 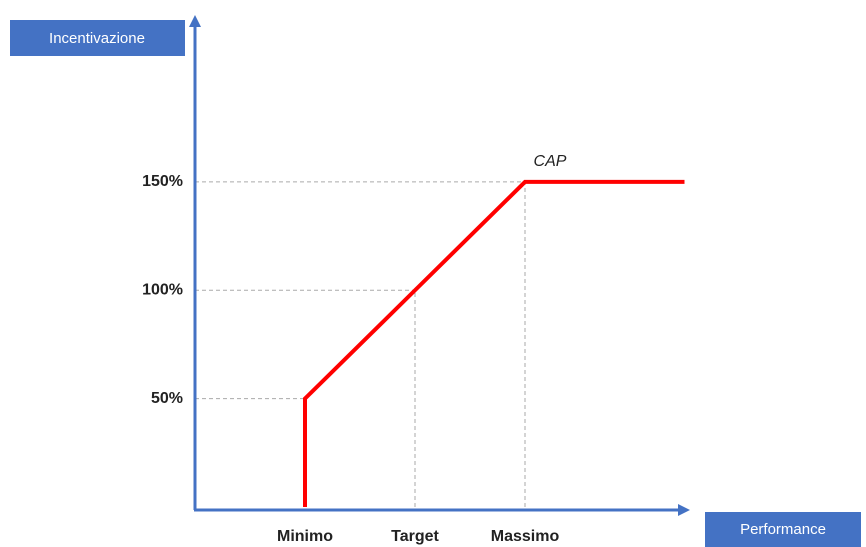 What do you see at coordinates (162, 289) in the screenshot?
I see `y-tick-label: 100%` at bounding box center [162, 289].